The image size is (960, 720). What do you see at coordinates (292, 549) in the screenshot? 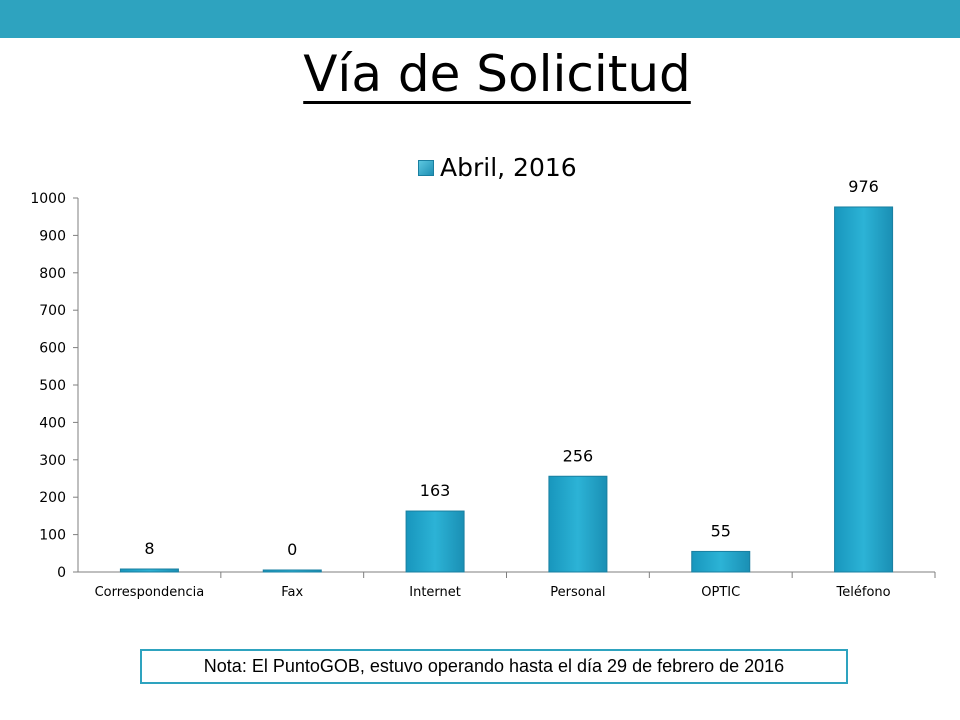
I see `data-label: 0` at bounding box center [292, 549].